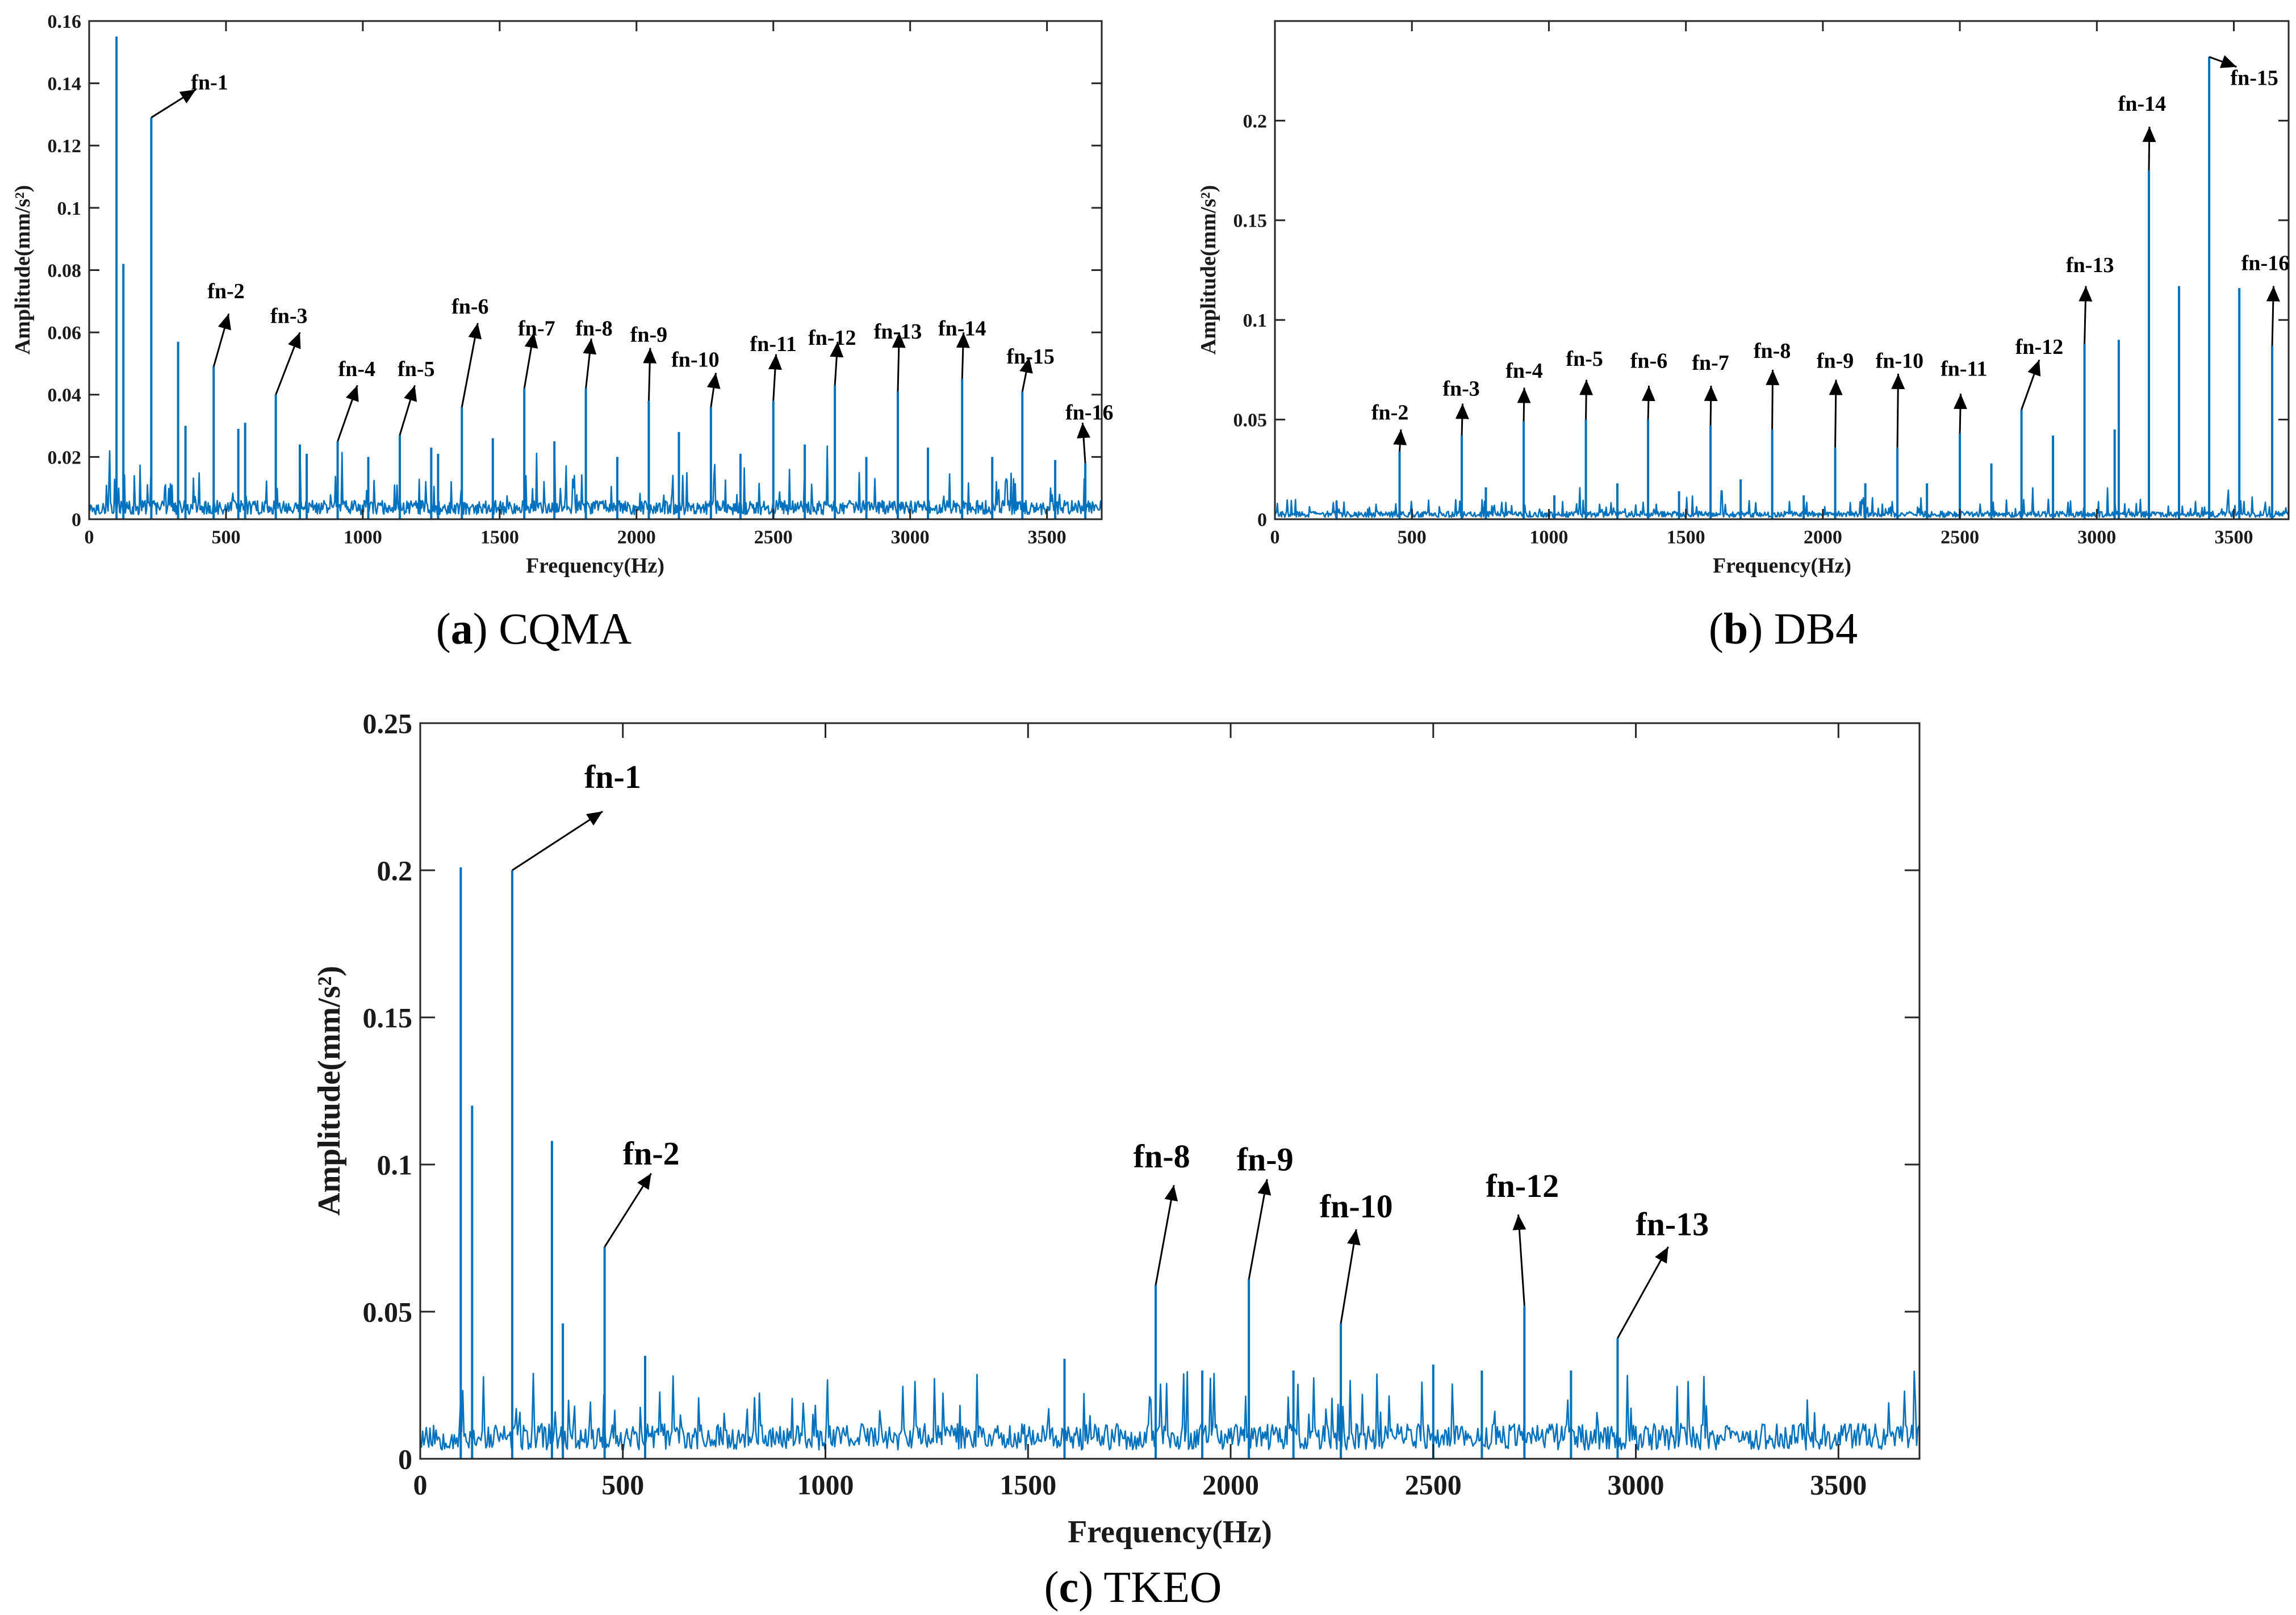  I want to click on panel-b-plot-frame, so click(1782, 270).